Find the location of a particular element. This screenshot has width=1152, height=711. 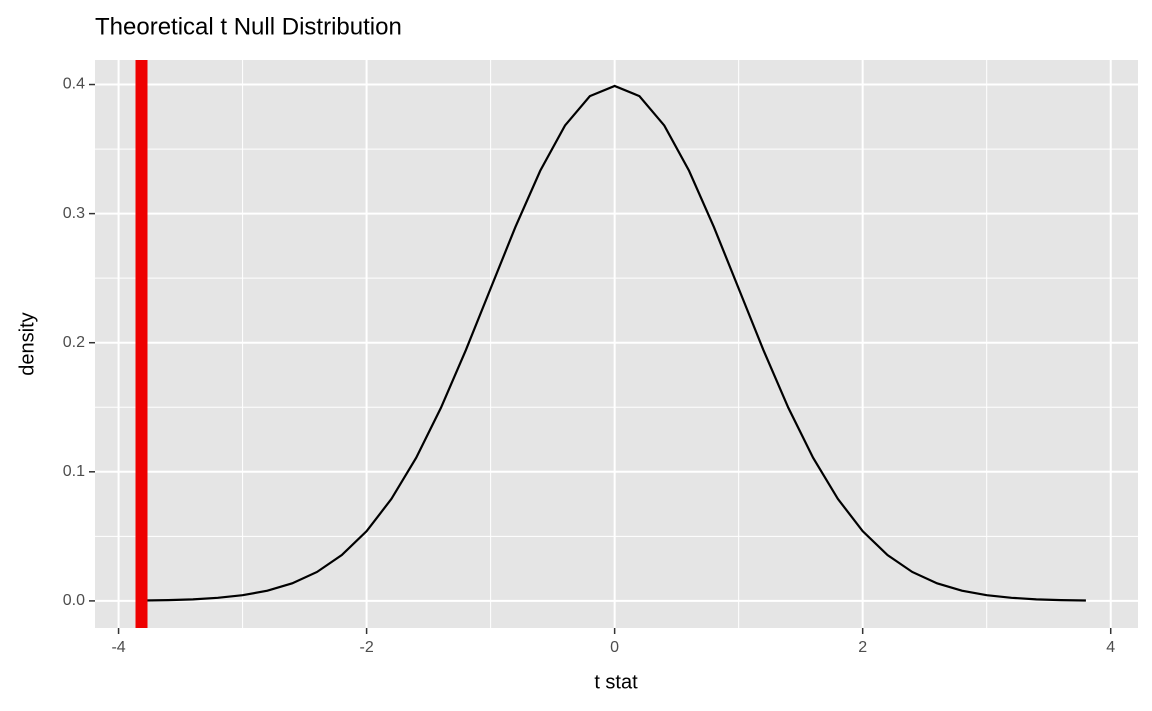

x-axis-title: t stat is located at coordinates (616, 682).